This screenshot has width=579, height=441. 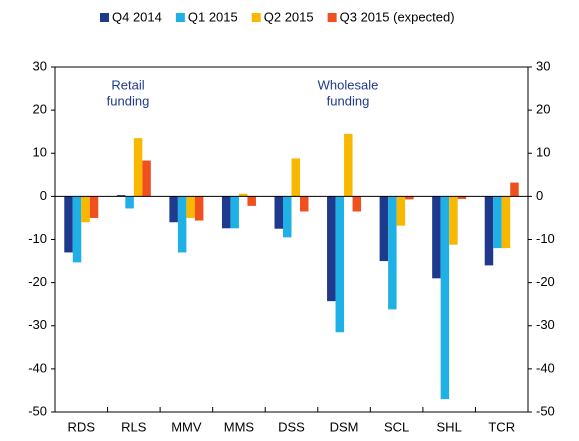 What do you see at coordinates (37, 367) in the screenshot?
I see `y-tick-label: -40` at bounding box center [37, 367].